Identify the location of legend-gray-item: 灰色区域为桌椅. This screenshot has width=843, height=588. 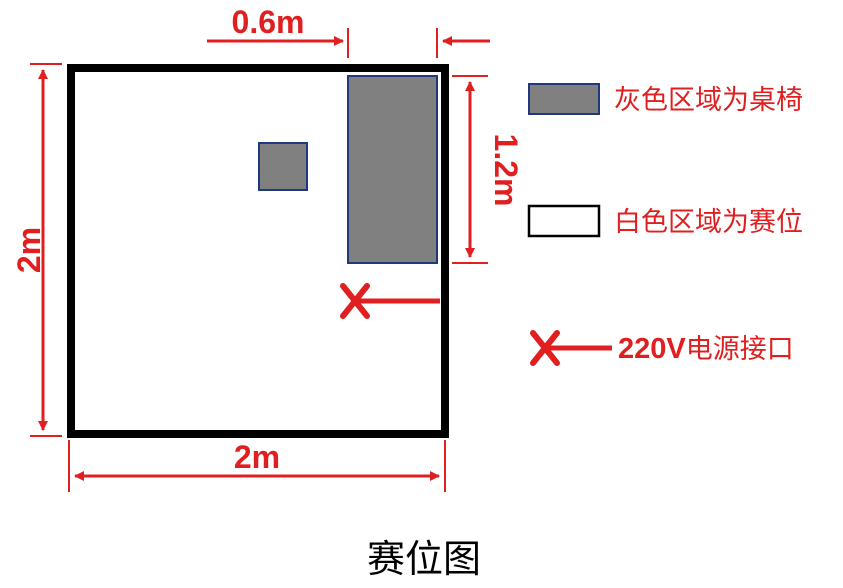
(665, 99).